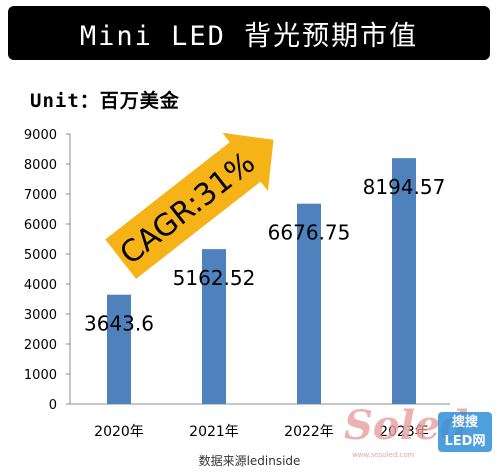 This screenshot has width=499, height=473. Describe the element at coordinates (40, 345) in the screenshot. I see `y-tick-label: 2000` at that location.